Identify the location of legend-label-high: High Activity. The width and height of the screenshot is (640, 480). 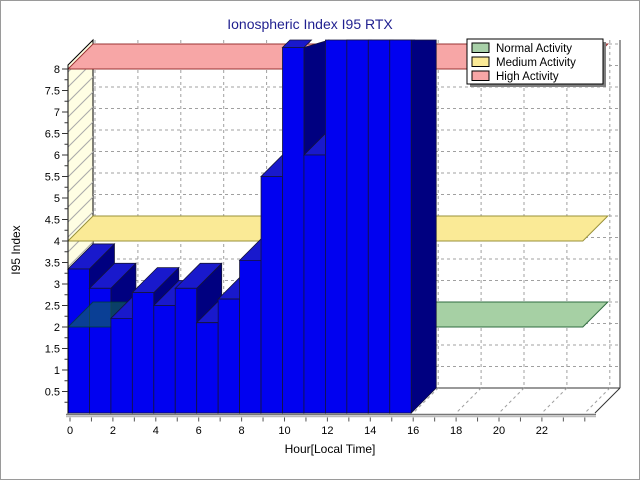
(527, 77).